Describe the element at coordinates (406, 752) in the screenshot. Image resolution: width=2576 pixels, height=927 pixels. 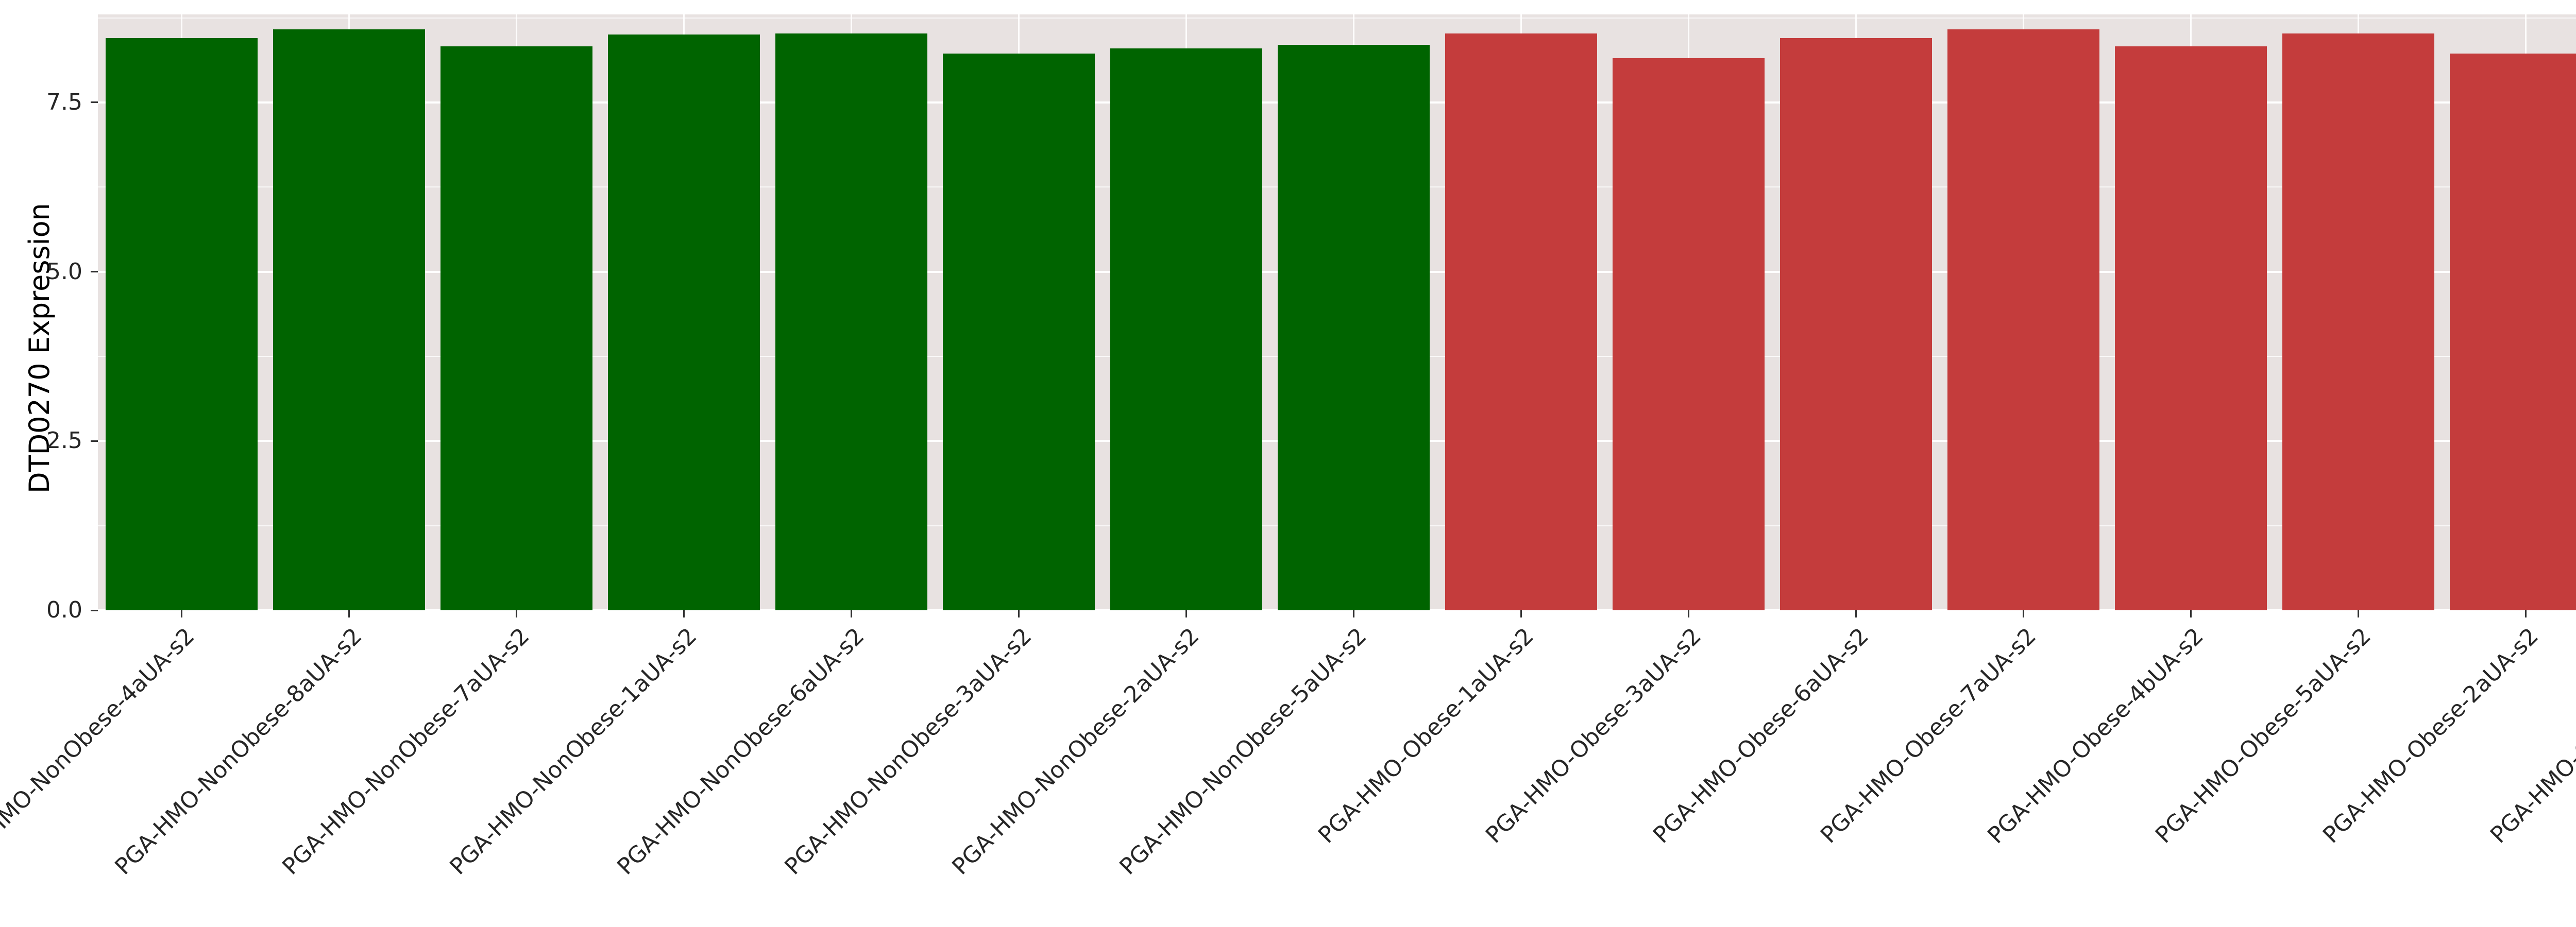
I see `x-tick-label: PGA-HMO-NonObese-7aUA-s2` at that location.